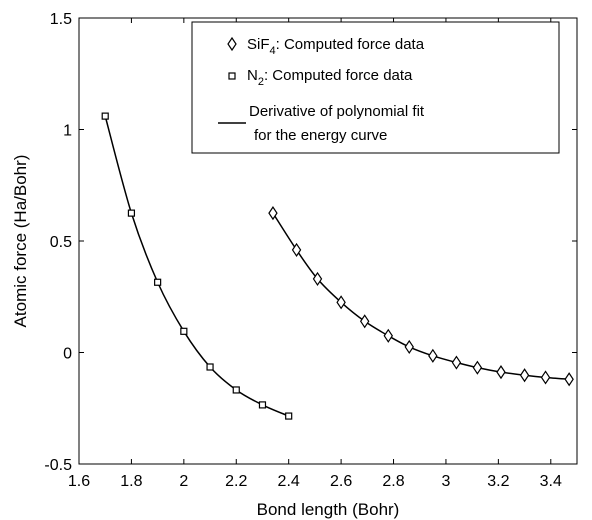  I want to click on legend-n2-sub: 2, so click(261, 82).